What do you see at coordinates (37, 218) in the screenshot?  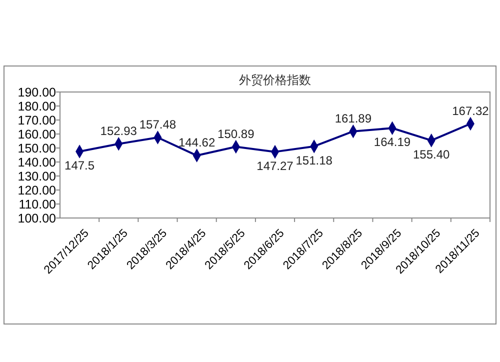 I see `y-tick-label: 100.00` at bounding box center [37, 218].